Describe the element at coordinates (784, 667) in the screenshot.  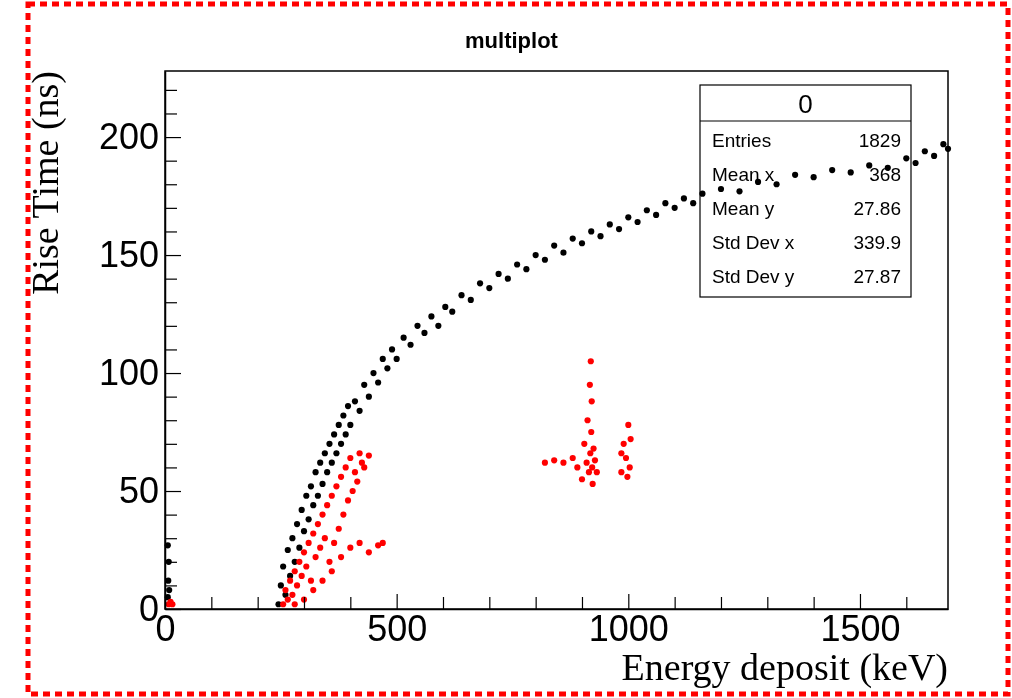
I see `x-axis-title: Energy deposit (keV)` at that location.